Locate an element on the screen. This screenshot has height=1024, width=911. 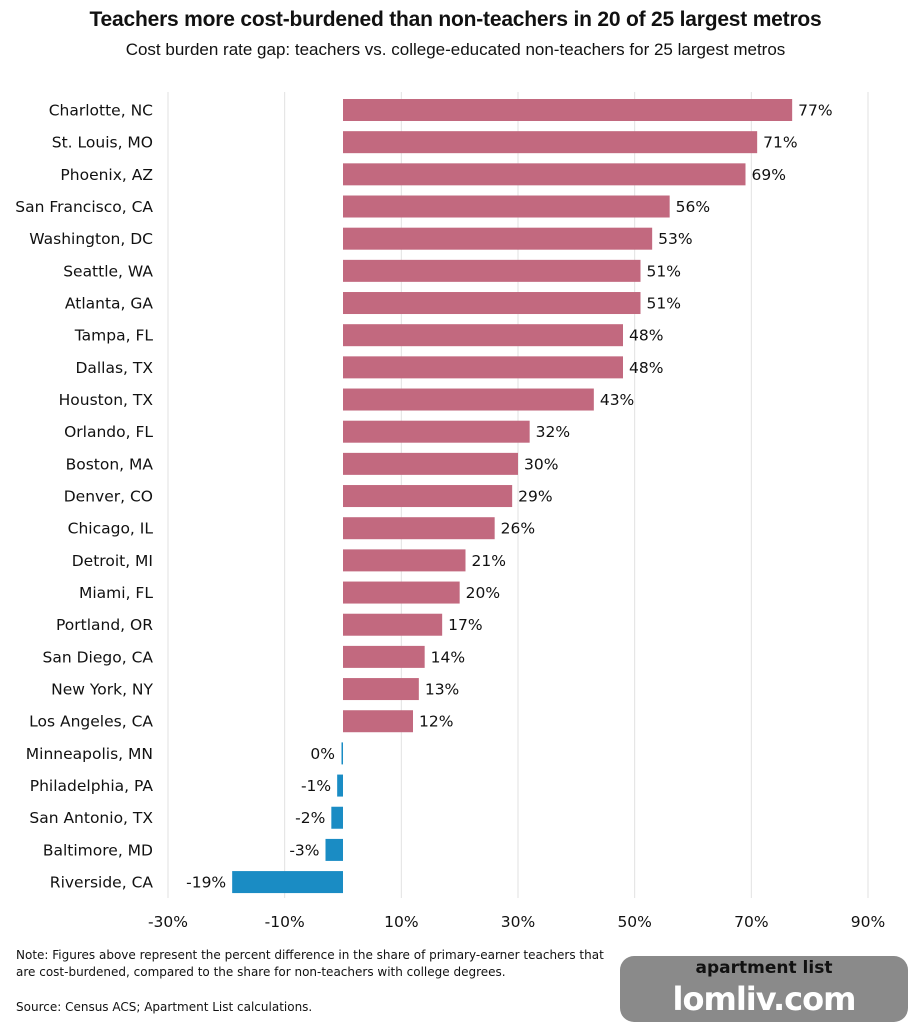
category-label: Los Angeles, CA is located at coordinates (91, 722).